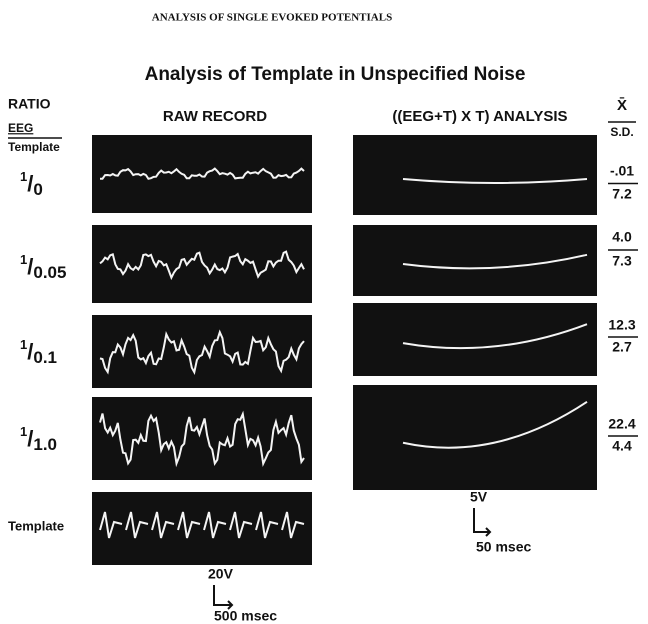 This screenshot has width=648, height=624. I want to click on ratio-value: 1/0.1, so click(38, 352).